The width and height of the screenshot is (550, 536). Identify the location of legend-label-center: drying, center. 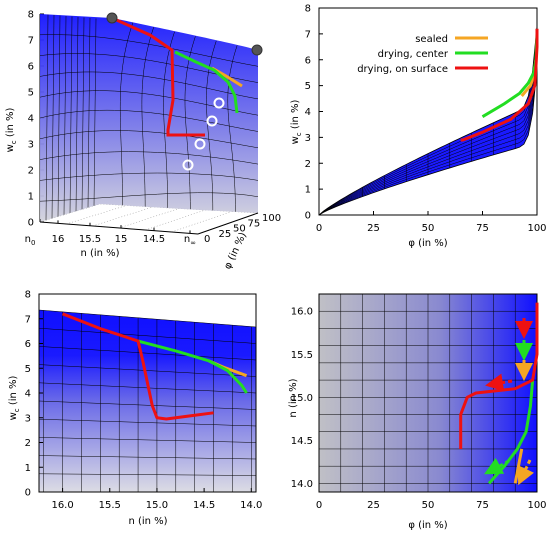
(413, 54).